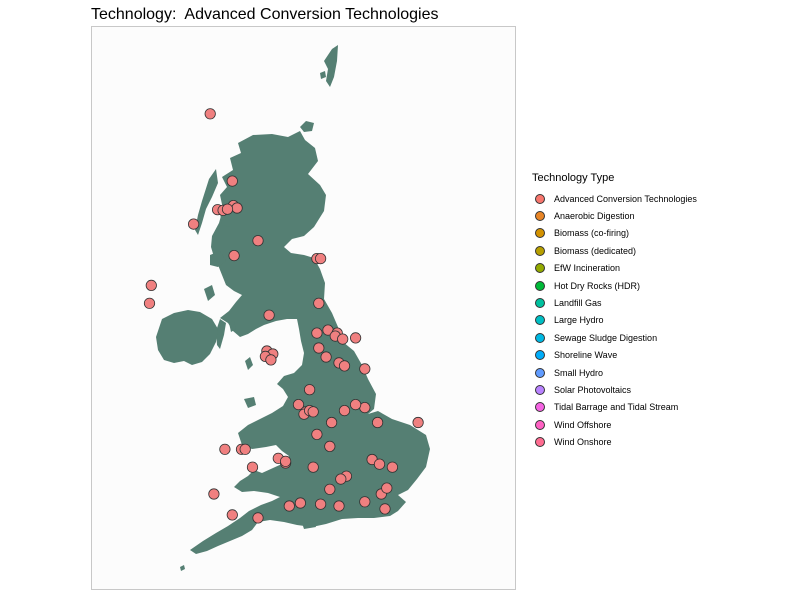 The width and height of the screenshot is (800, 600). What do you see at coordinates (182, 568) in the screenshot?
I see `scilly-land` at bounding box center [182, 568].